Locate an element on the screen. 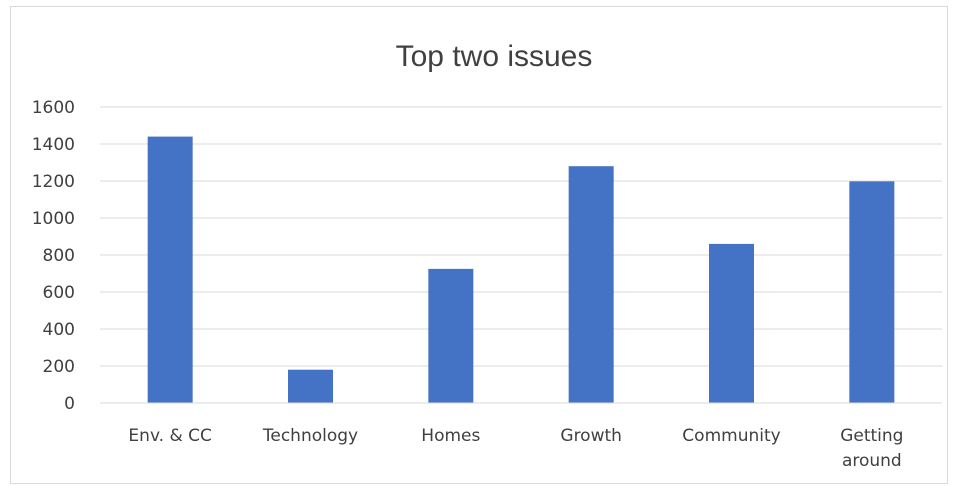 Image resolution: width=960 pixels, height=486 pixels. y-tick-label: 400 is located at coordinates (59, 330).